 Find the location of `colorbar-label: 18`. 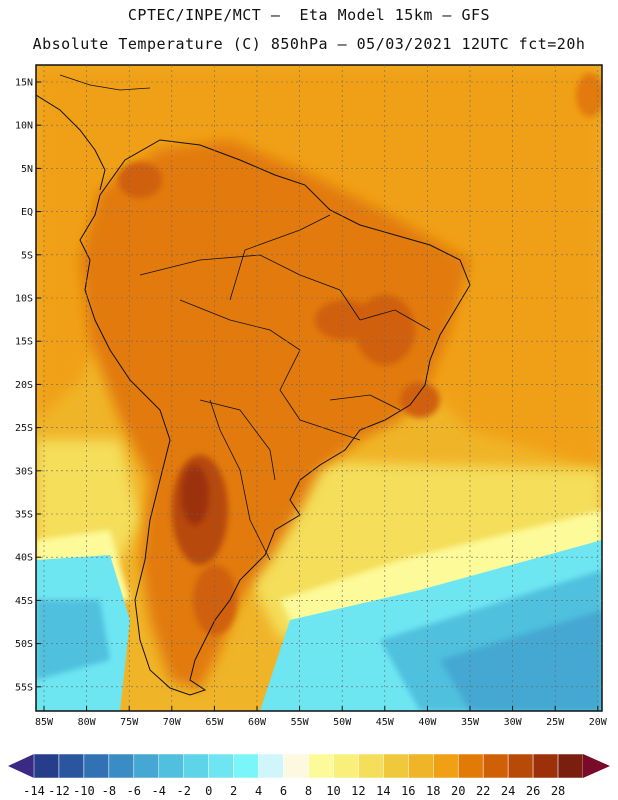

colorbar-label: 18 is located at coordinates (433, 791).